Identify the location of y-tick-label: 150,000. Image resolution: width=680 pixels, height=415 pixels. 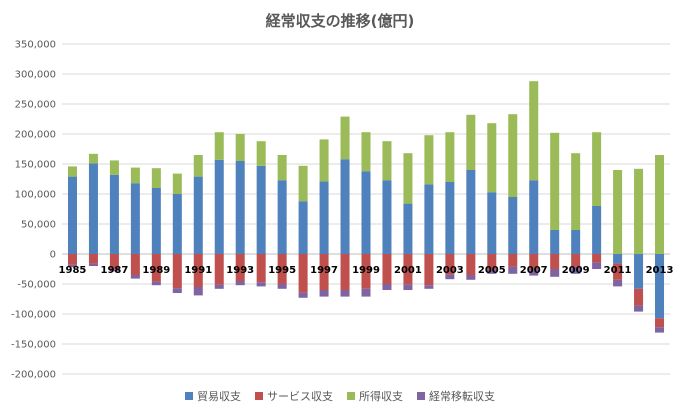
(35, 165).